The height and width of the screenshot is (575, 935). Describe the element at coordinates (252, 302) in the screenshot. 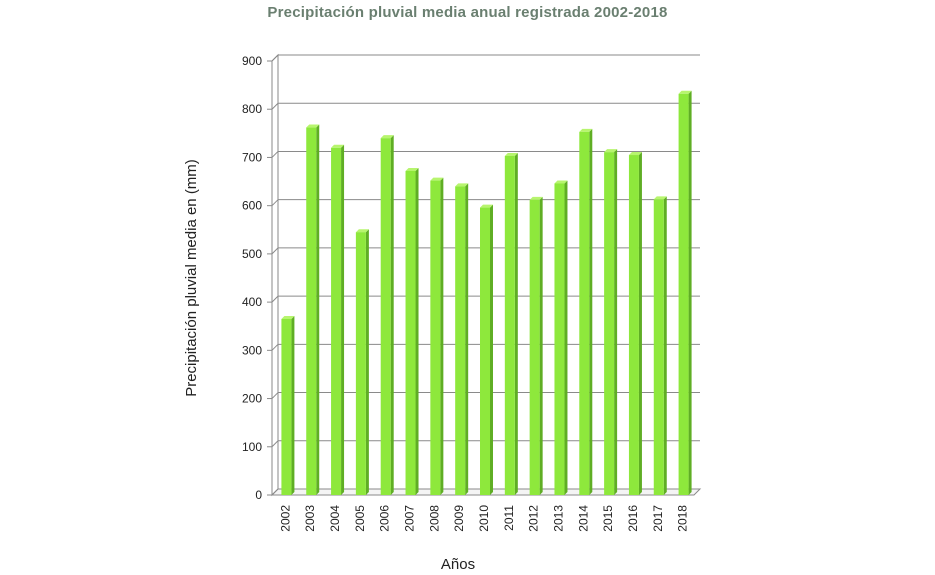

I see `y-tick-label: 400` at that location.